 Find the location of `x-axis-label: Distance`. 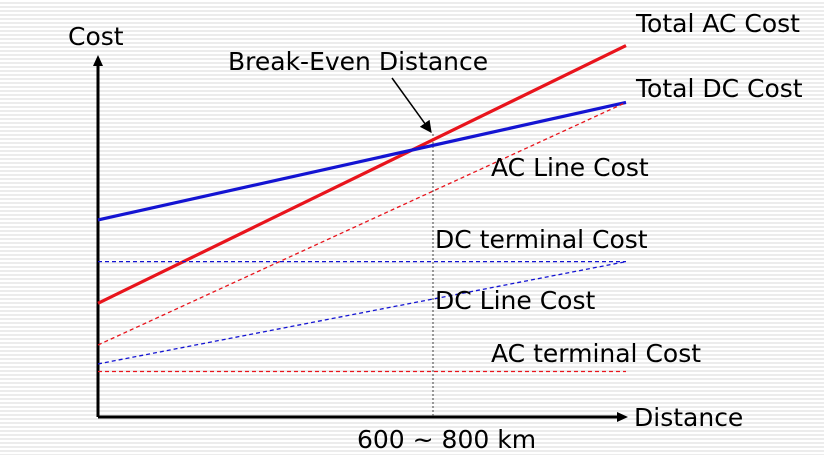

x-axis-label: Distance is located at coordinates (688, 417).